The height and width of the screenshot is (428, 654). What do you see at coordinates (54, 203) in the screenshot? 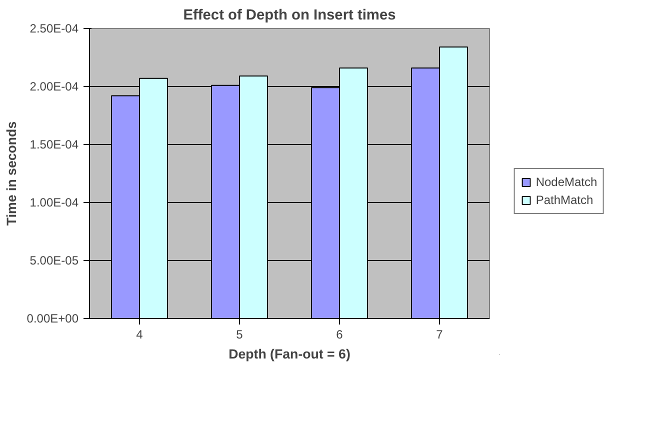
I see `y-tick-label: 1.00E-04` at bounding box center [54, 203].